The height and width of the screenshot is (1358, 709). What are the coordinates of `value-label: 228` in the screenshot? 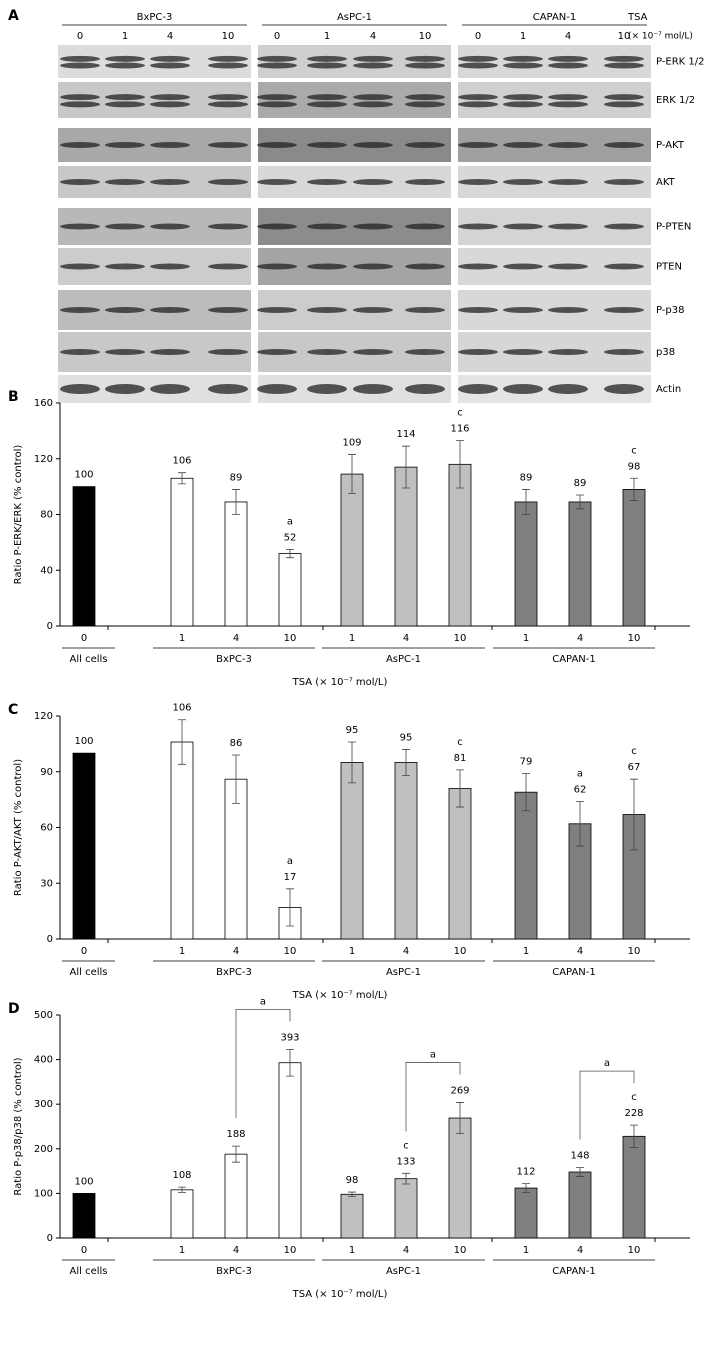 It's located at (633, 1113).